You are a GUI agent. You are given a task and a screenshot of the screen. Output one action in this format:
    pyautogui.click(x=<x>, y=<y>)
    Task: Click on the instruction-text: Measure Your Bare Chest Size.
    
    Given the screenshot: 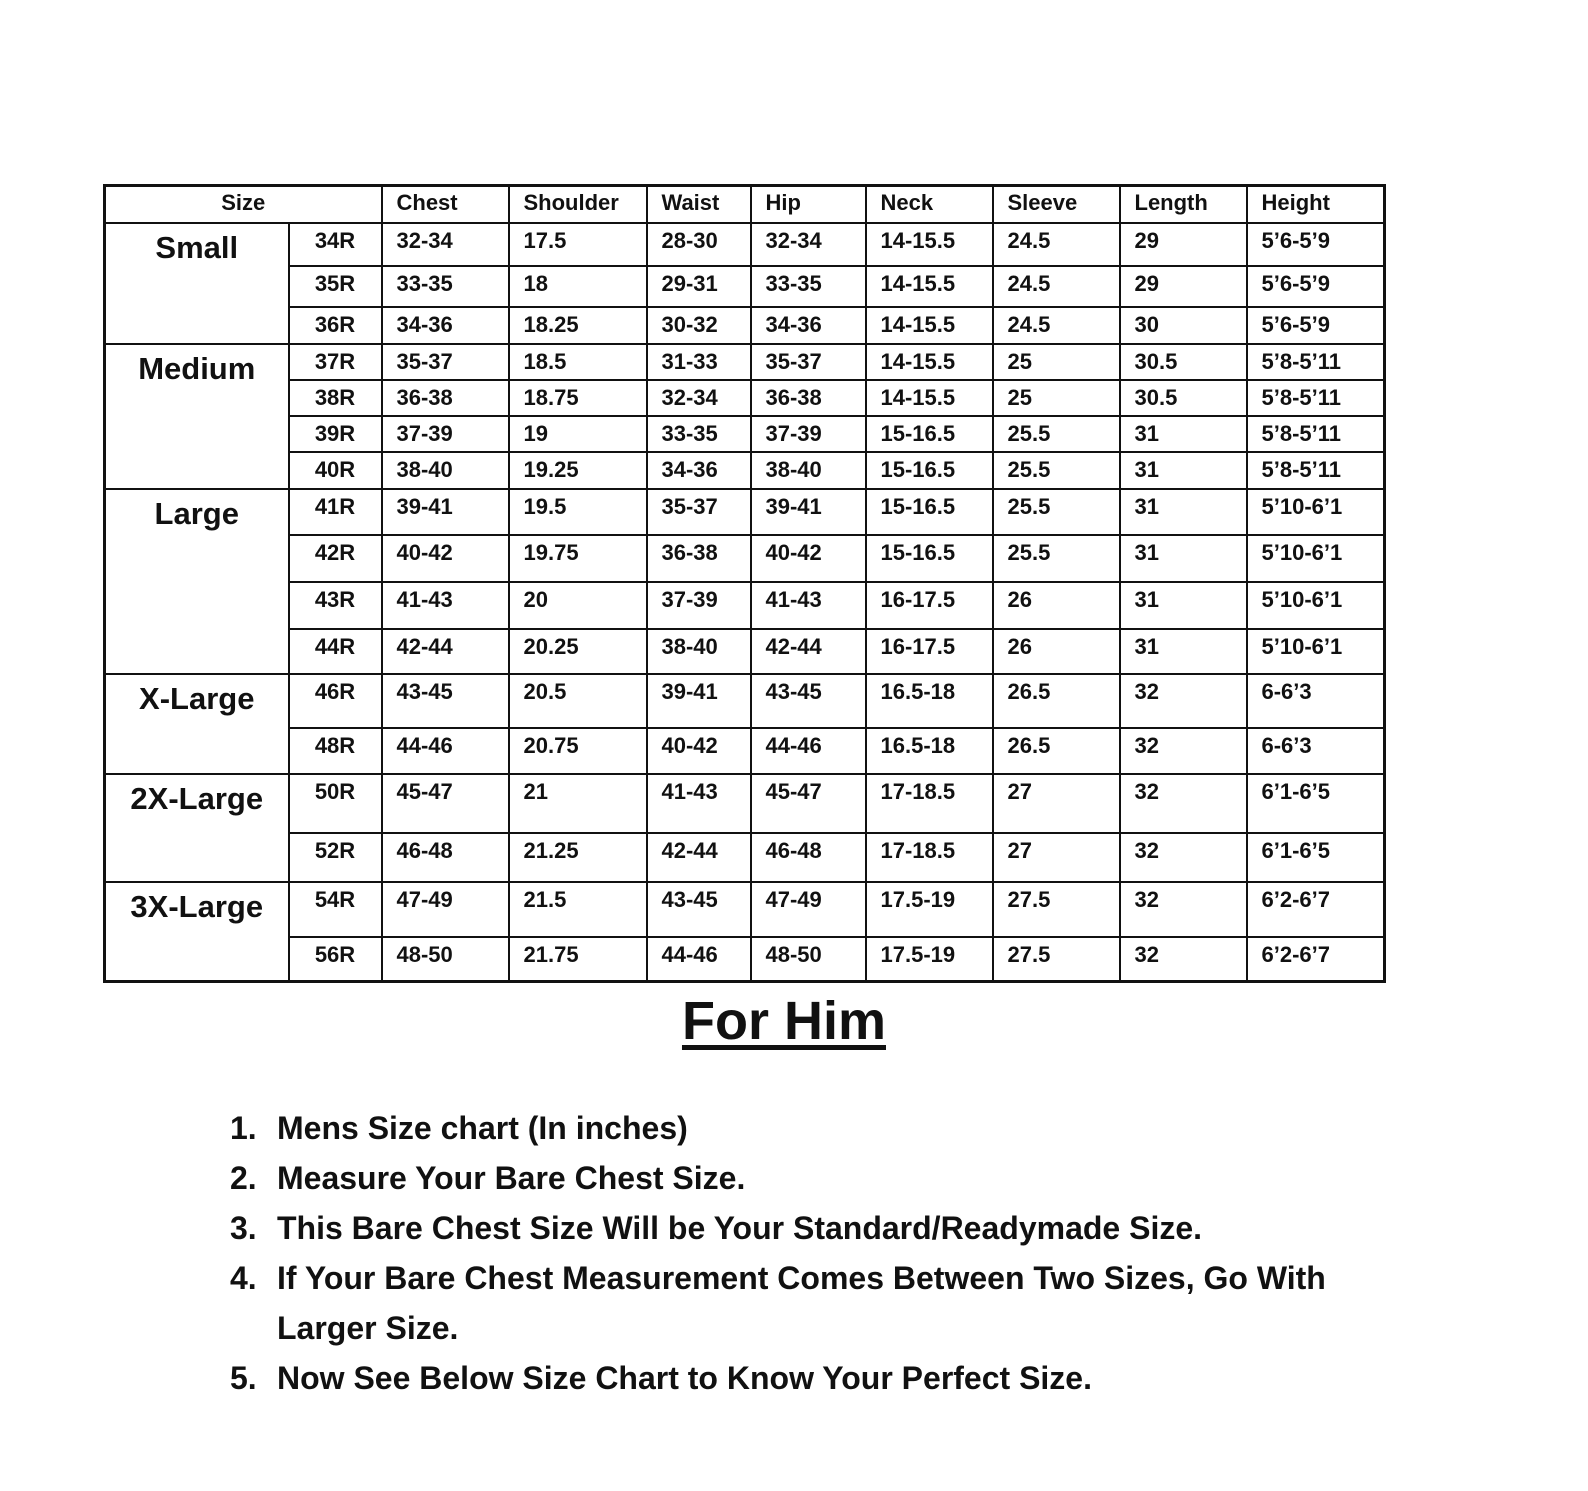 What is the action you would take?
    pyautogui.click(x=511, y=1178)
    